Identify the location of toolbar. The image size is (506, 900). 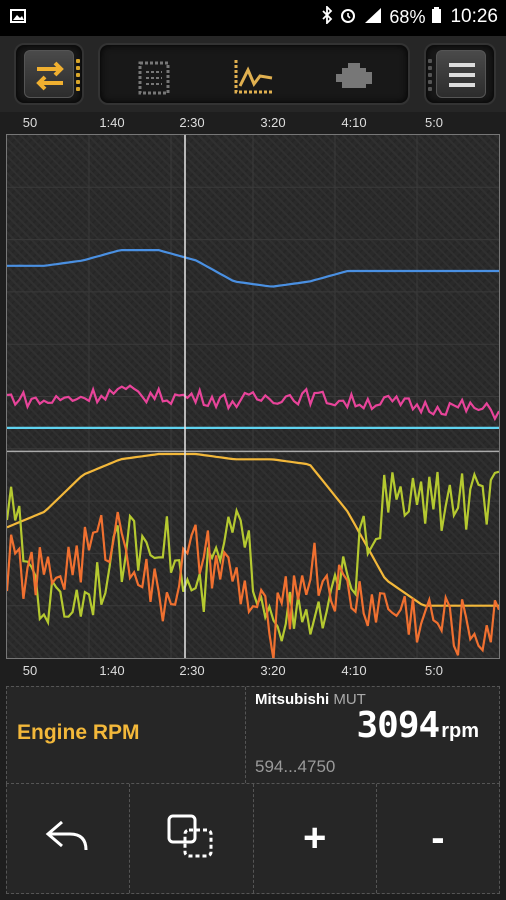
(253, 74).